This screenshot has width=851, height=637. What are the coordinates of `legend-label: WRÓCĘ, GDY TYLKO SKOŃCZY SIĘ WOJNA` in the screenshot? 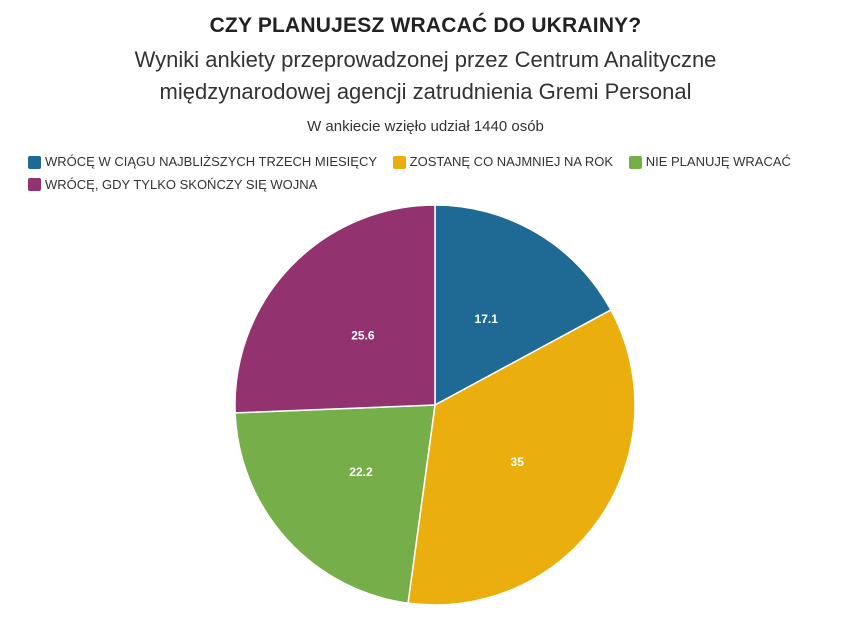 It's located at (181, 184).